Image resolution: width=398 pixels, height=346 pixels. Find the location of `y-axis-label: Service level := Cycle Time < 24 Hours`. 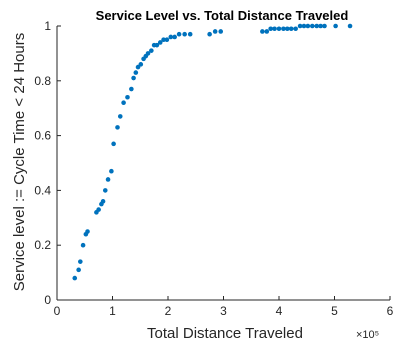

y-axis-label: Service level := Cycle Time < 24 Hours is located at coordinates (19, 162).